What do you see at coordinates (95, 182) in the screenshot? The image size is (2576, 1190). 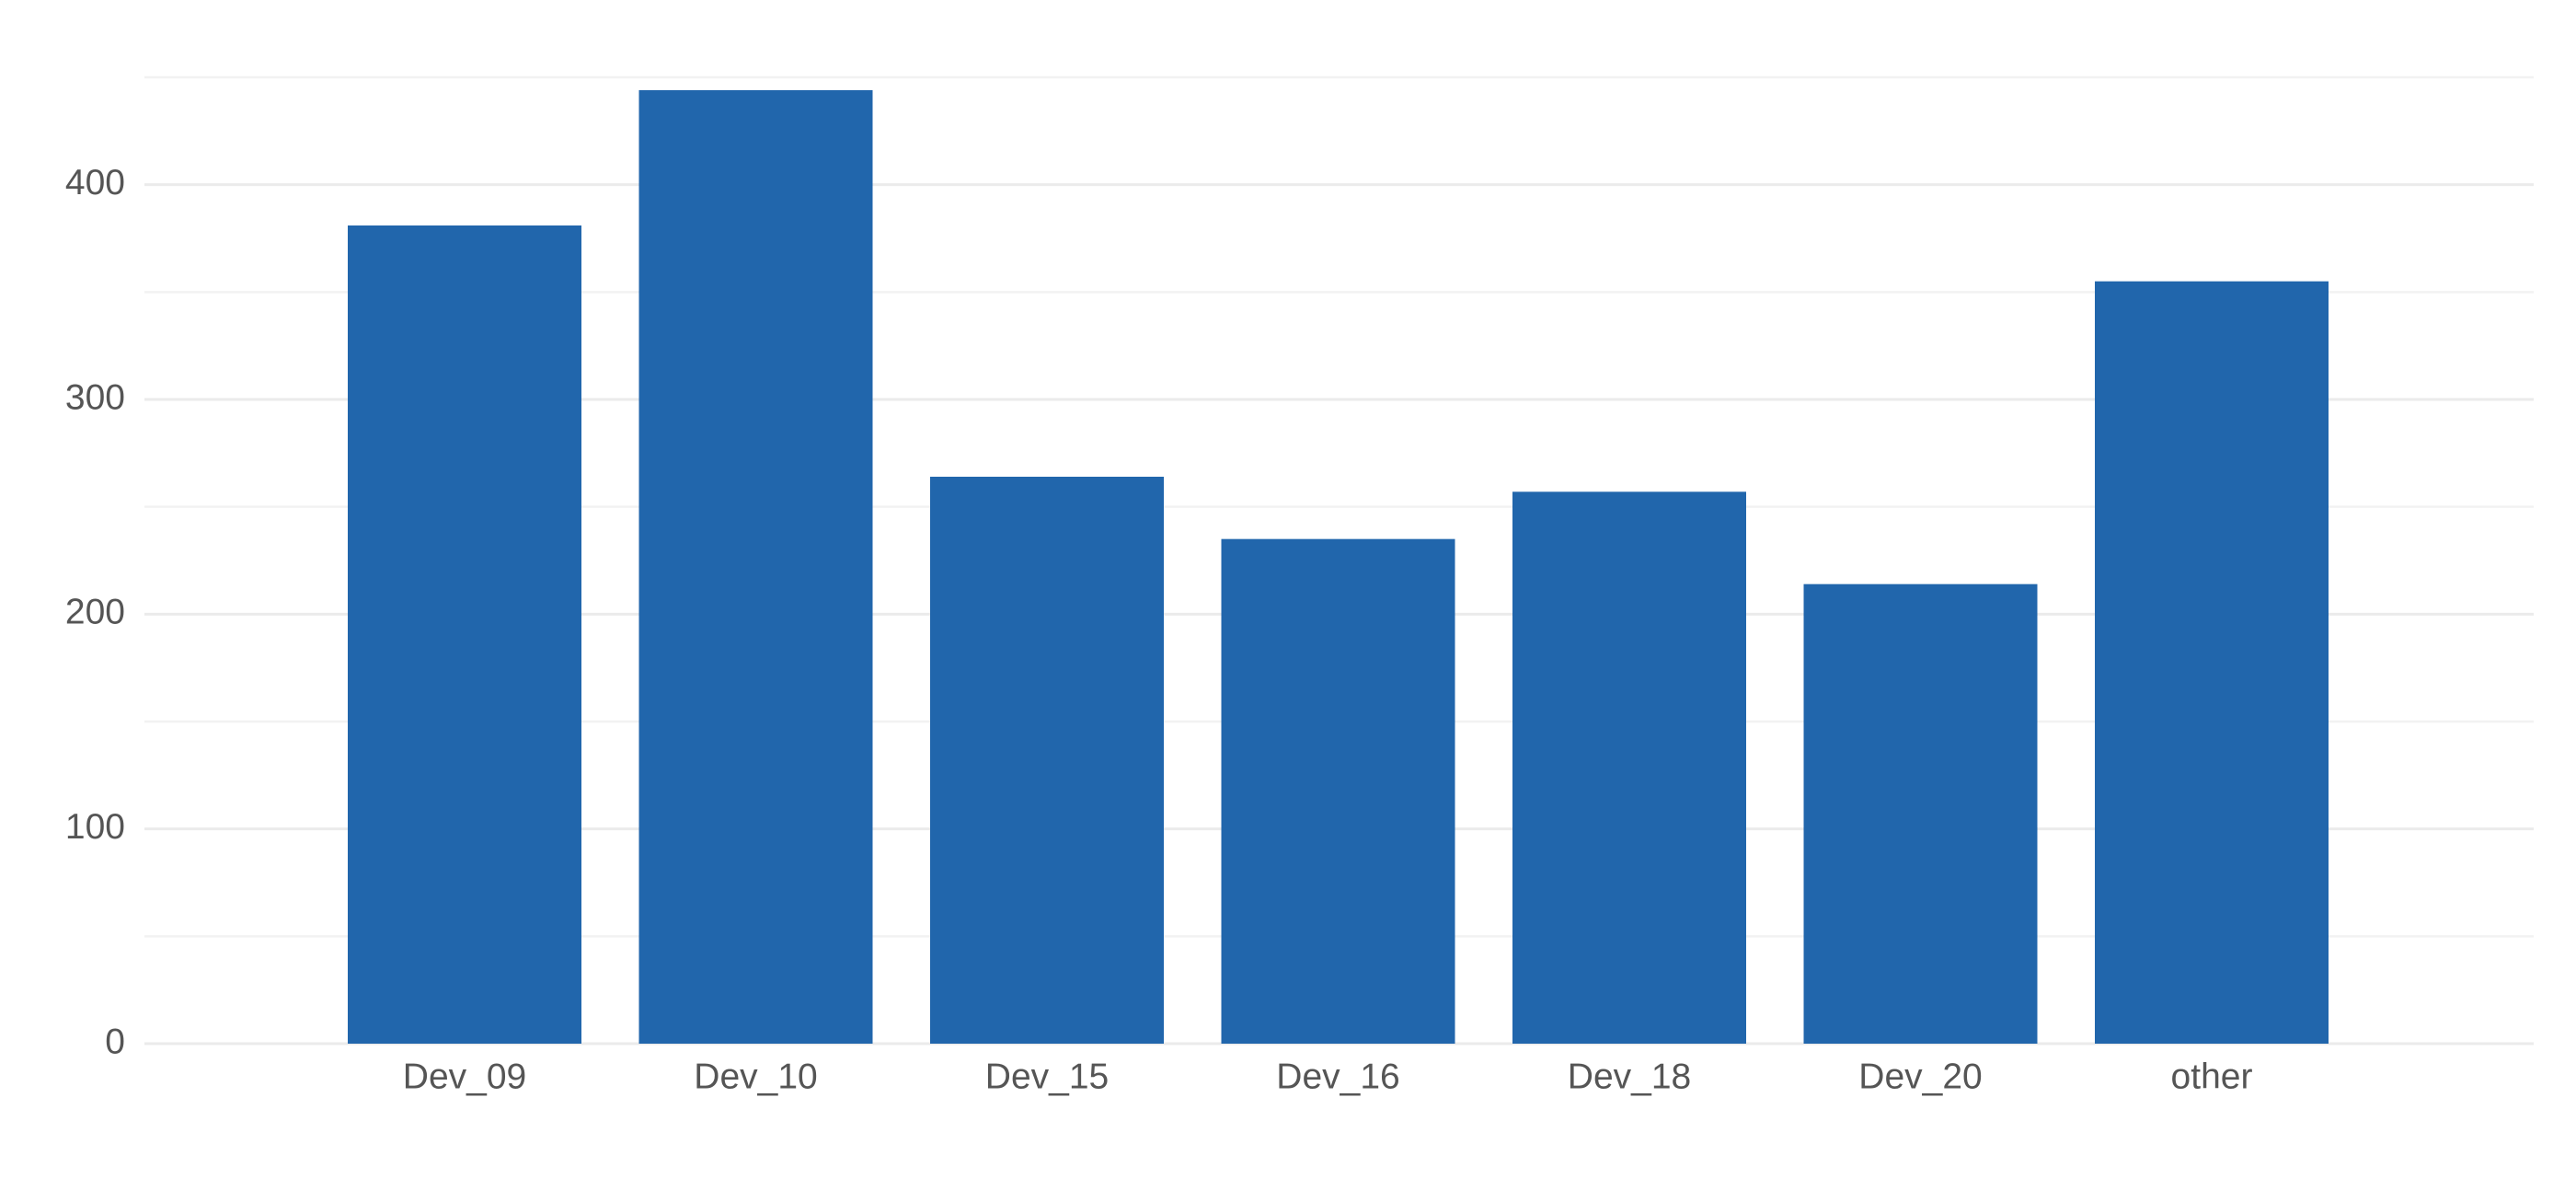 I see `y-tick-label: 400` at bounding box center [95, 182].